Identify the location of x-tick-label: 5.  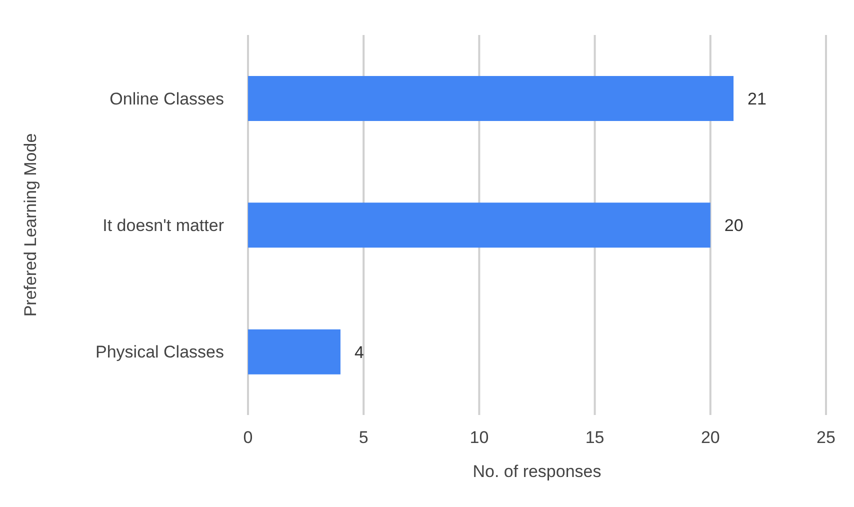
(363, 438).